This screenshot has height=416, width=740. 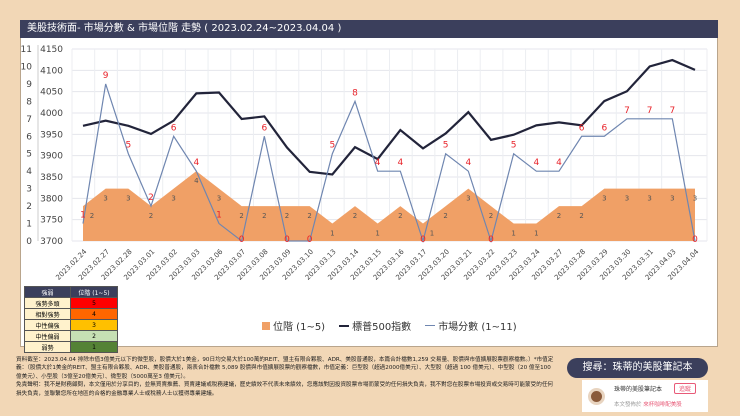 What do you see at coordinates (637, 368) in the screenshot?
I see `search-banner: 搜尋：珠蒂的美股筆記本` at bounding box center [637, 368].